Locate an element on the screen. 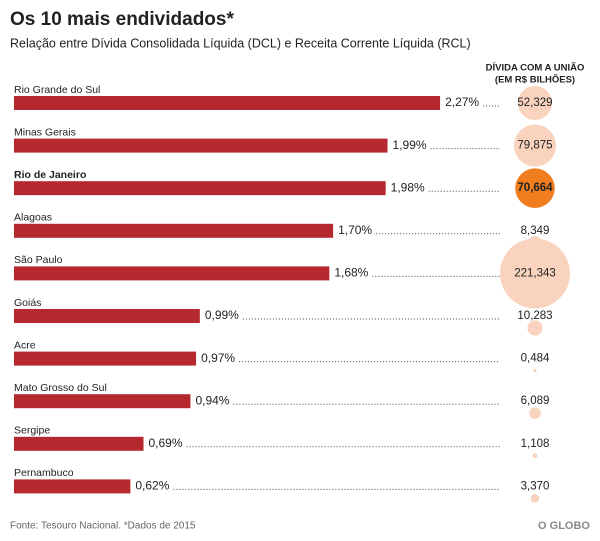 Image resolution: width=600 pixels, height=541 pixels. bubble-label: 79,875 is located at coordinates (534, 146).